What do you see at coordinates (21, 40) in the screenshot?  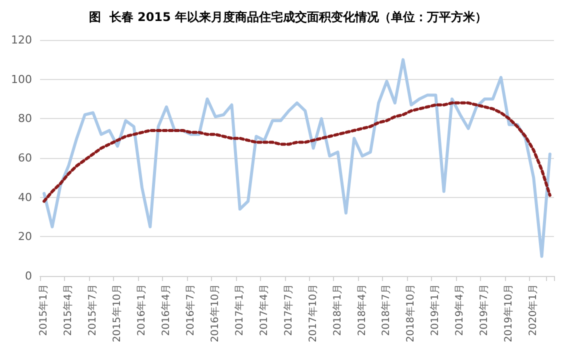 I see `y-tick-label: 120` at bounding box center [21, 40].